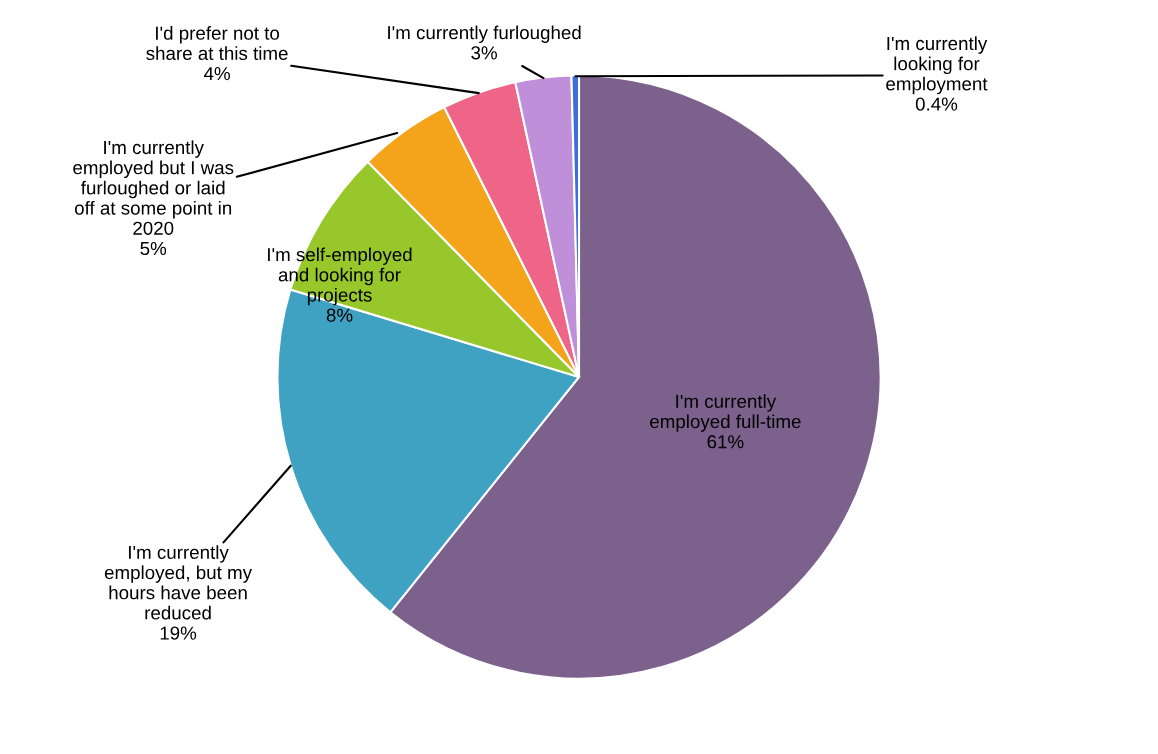  Describe the element at coordinates (178, 582) in the screenshot. I see `slice-label: I'm currently employed, but my hours have been reduced` at that location.